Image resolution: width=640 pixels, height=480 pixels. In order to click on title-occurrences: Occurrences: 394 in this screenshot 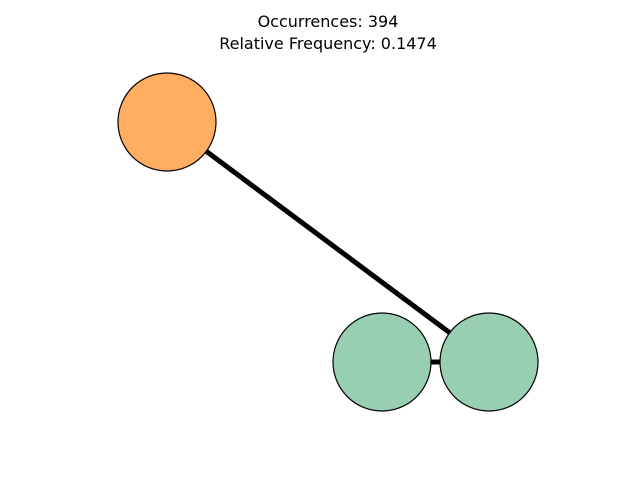, I will do `click(328, 21)`.